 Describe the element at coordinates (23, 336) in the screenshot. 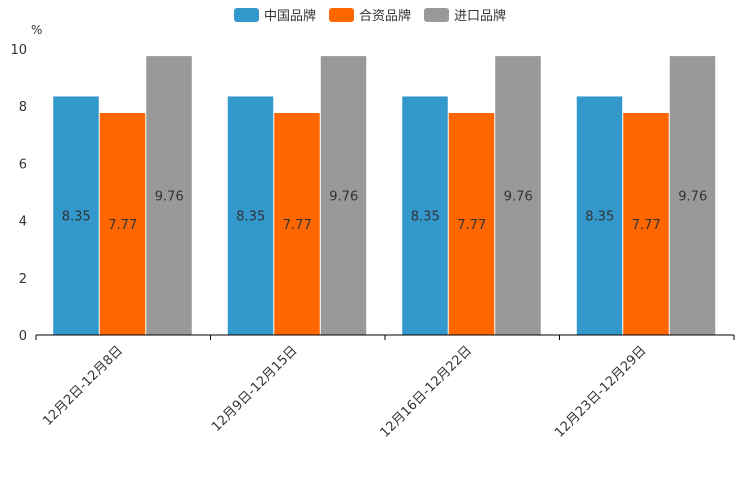

I see `y-tick-label-0: 0` at that location.